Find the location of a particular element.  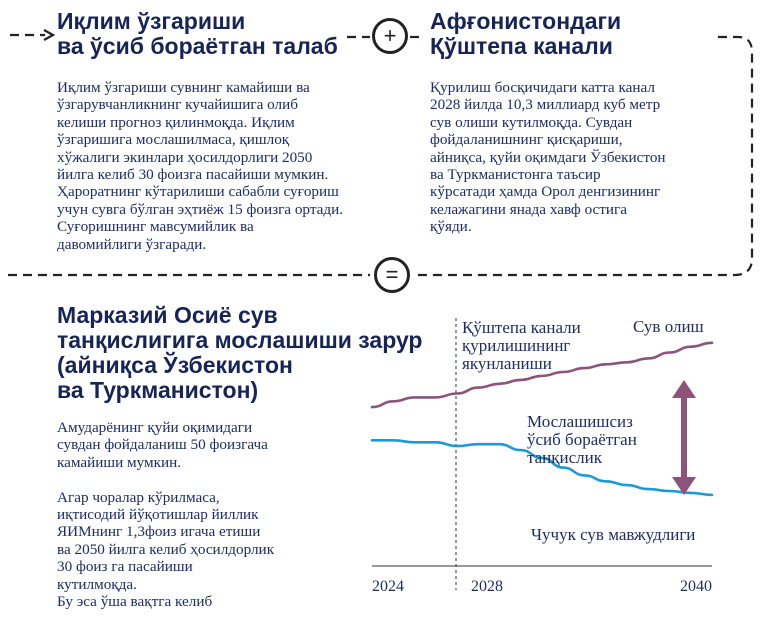

gap-label: Мослашишсиз ўсиб бораётган танқислик is located at coordinates (582, 440).